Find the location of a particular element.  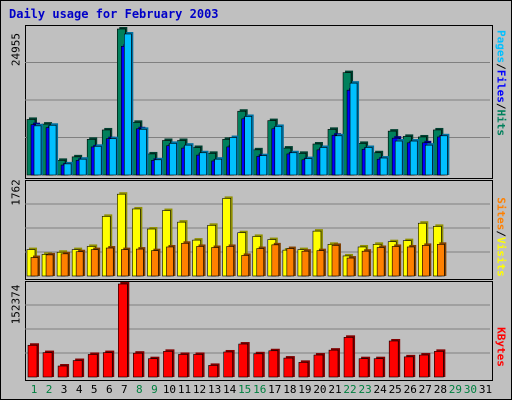

day-tick-label: 28 is located at coordinates (440, 389).